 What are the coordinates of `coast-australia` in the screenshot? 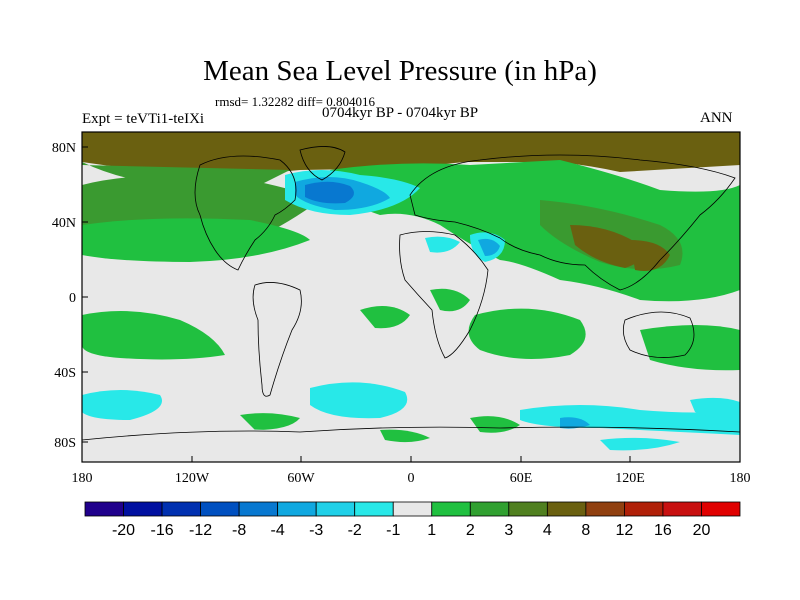 It's located at (658, 334).